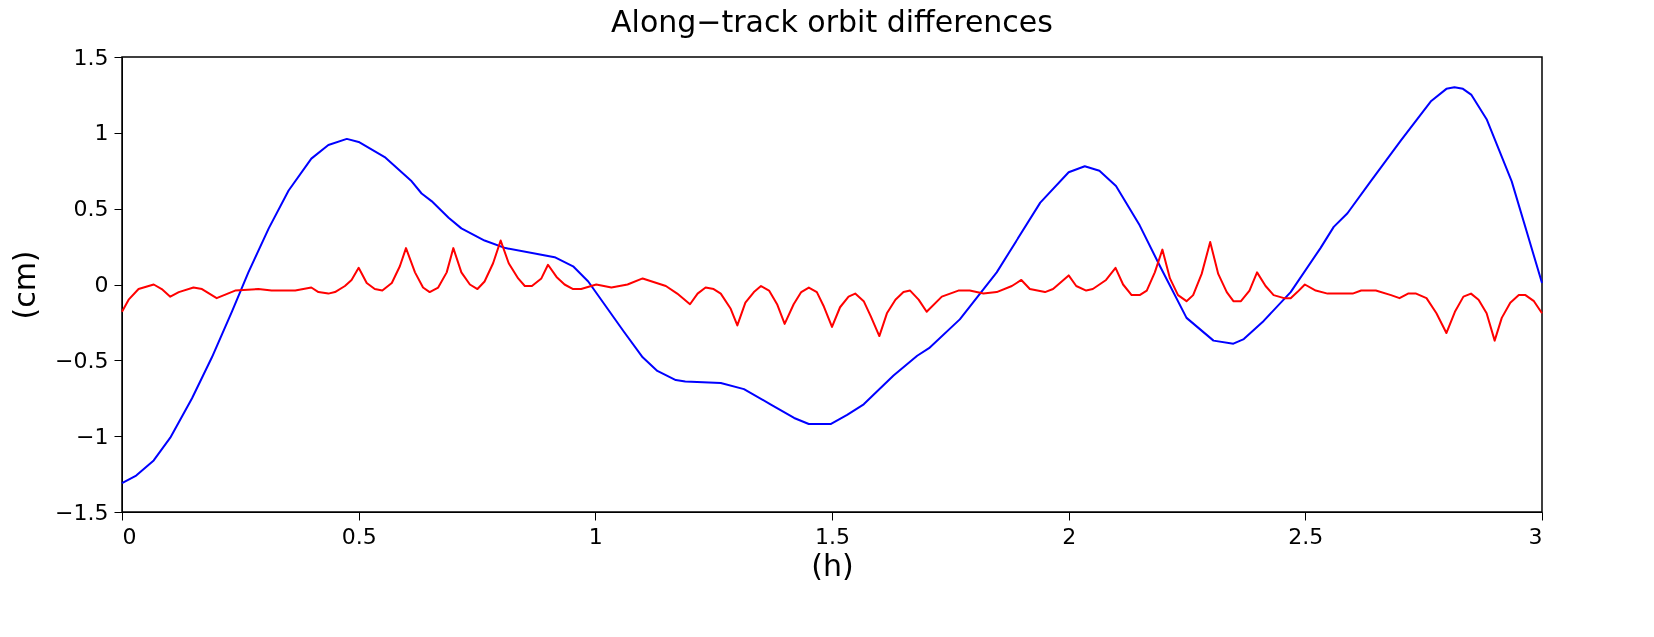 The image size is (1654, 637). Describe the element at coordinates (129, 536) in the screenshot. I see `x-tick-label: 0` at that location.